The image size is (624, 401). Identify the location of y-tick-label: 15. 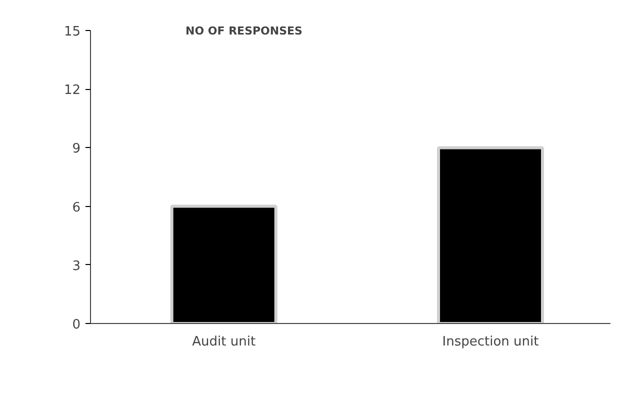
(72, 32).